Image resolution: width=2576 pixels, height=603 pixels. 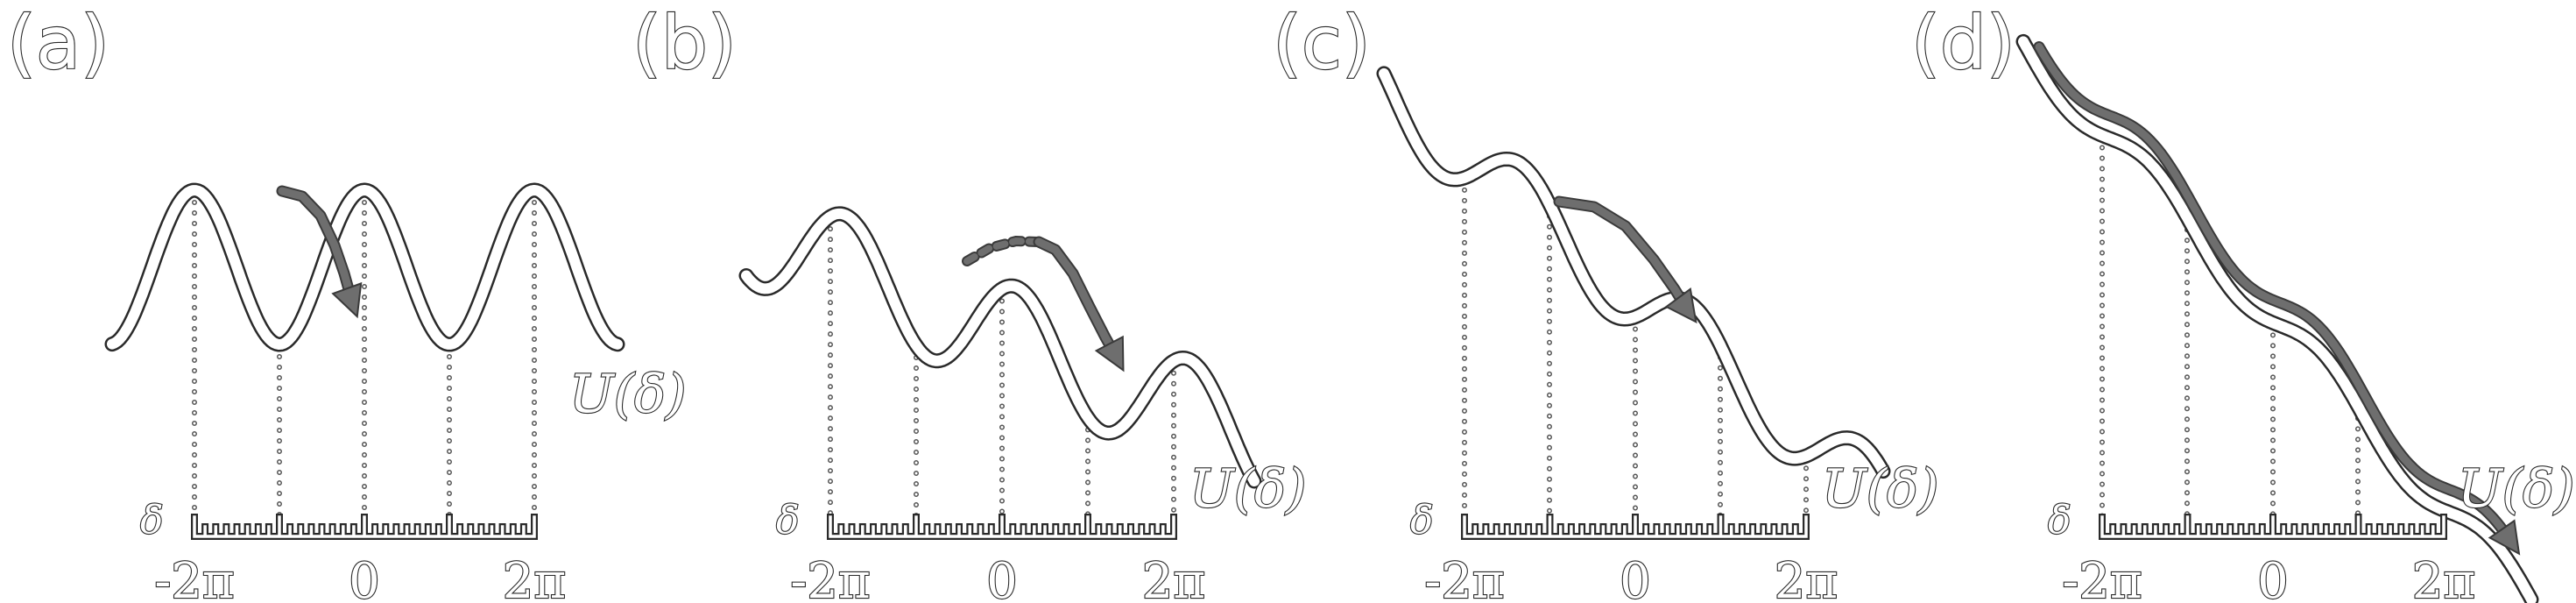 I want to click on panel-label: (b), so click(x=684, y=43).